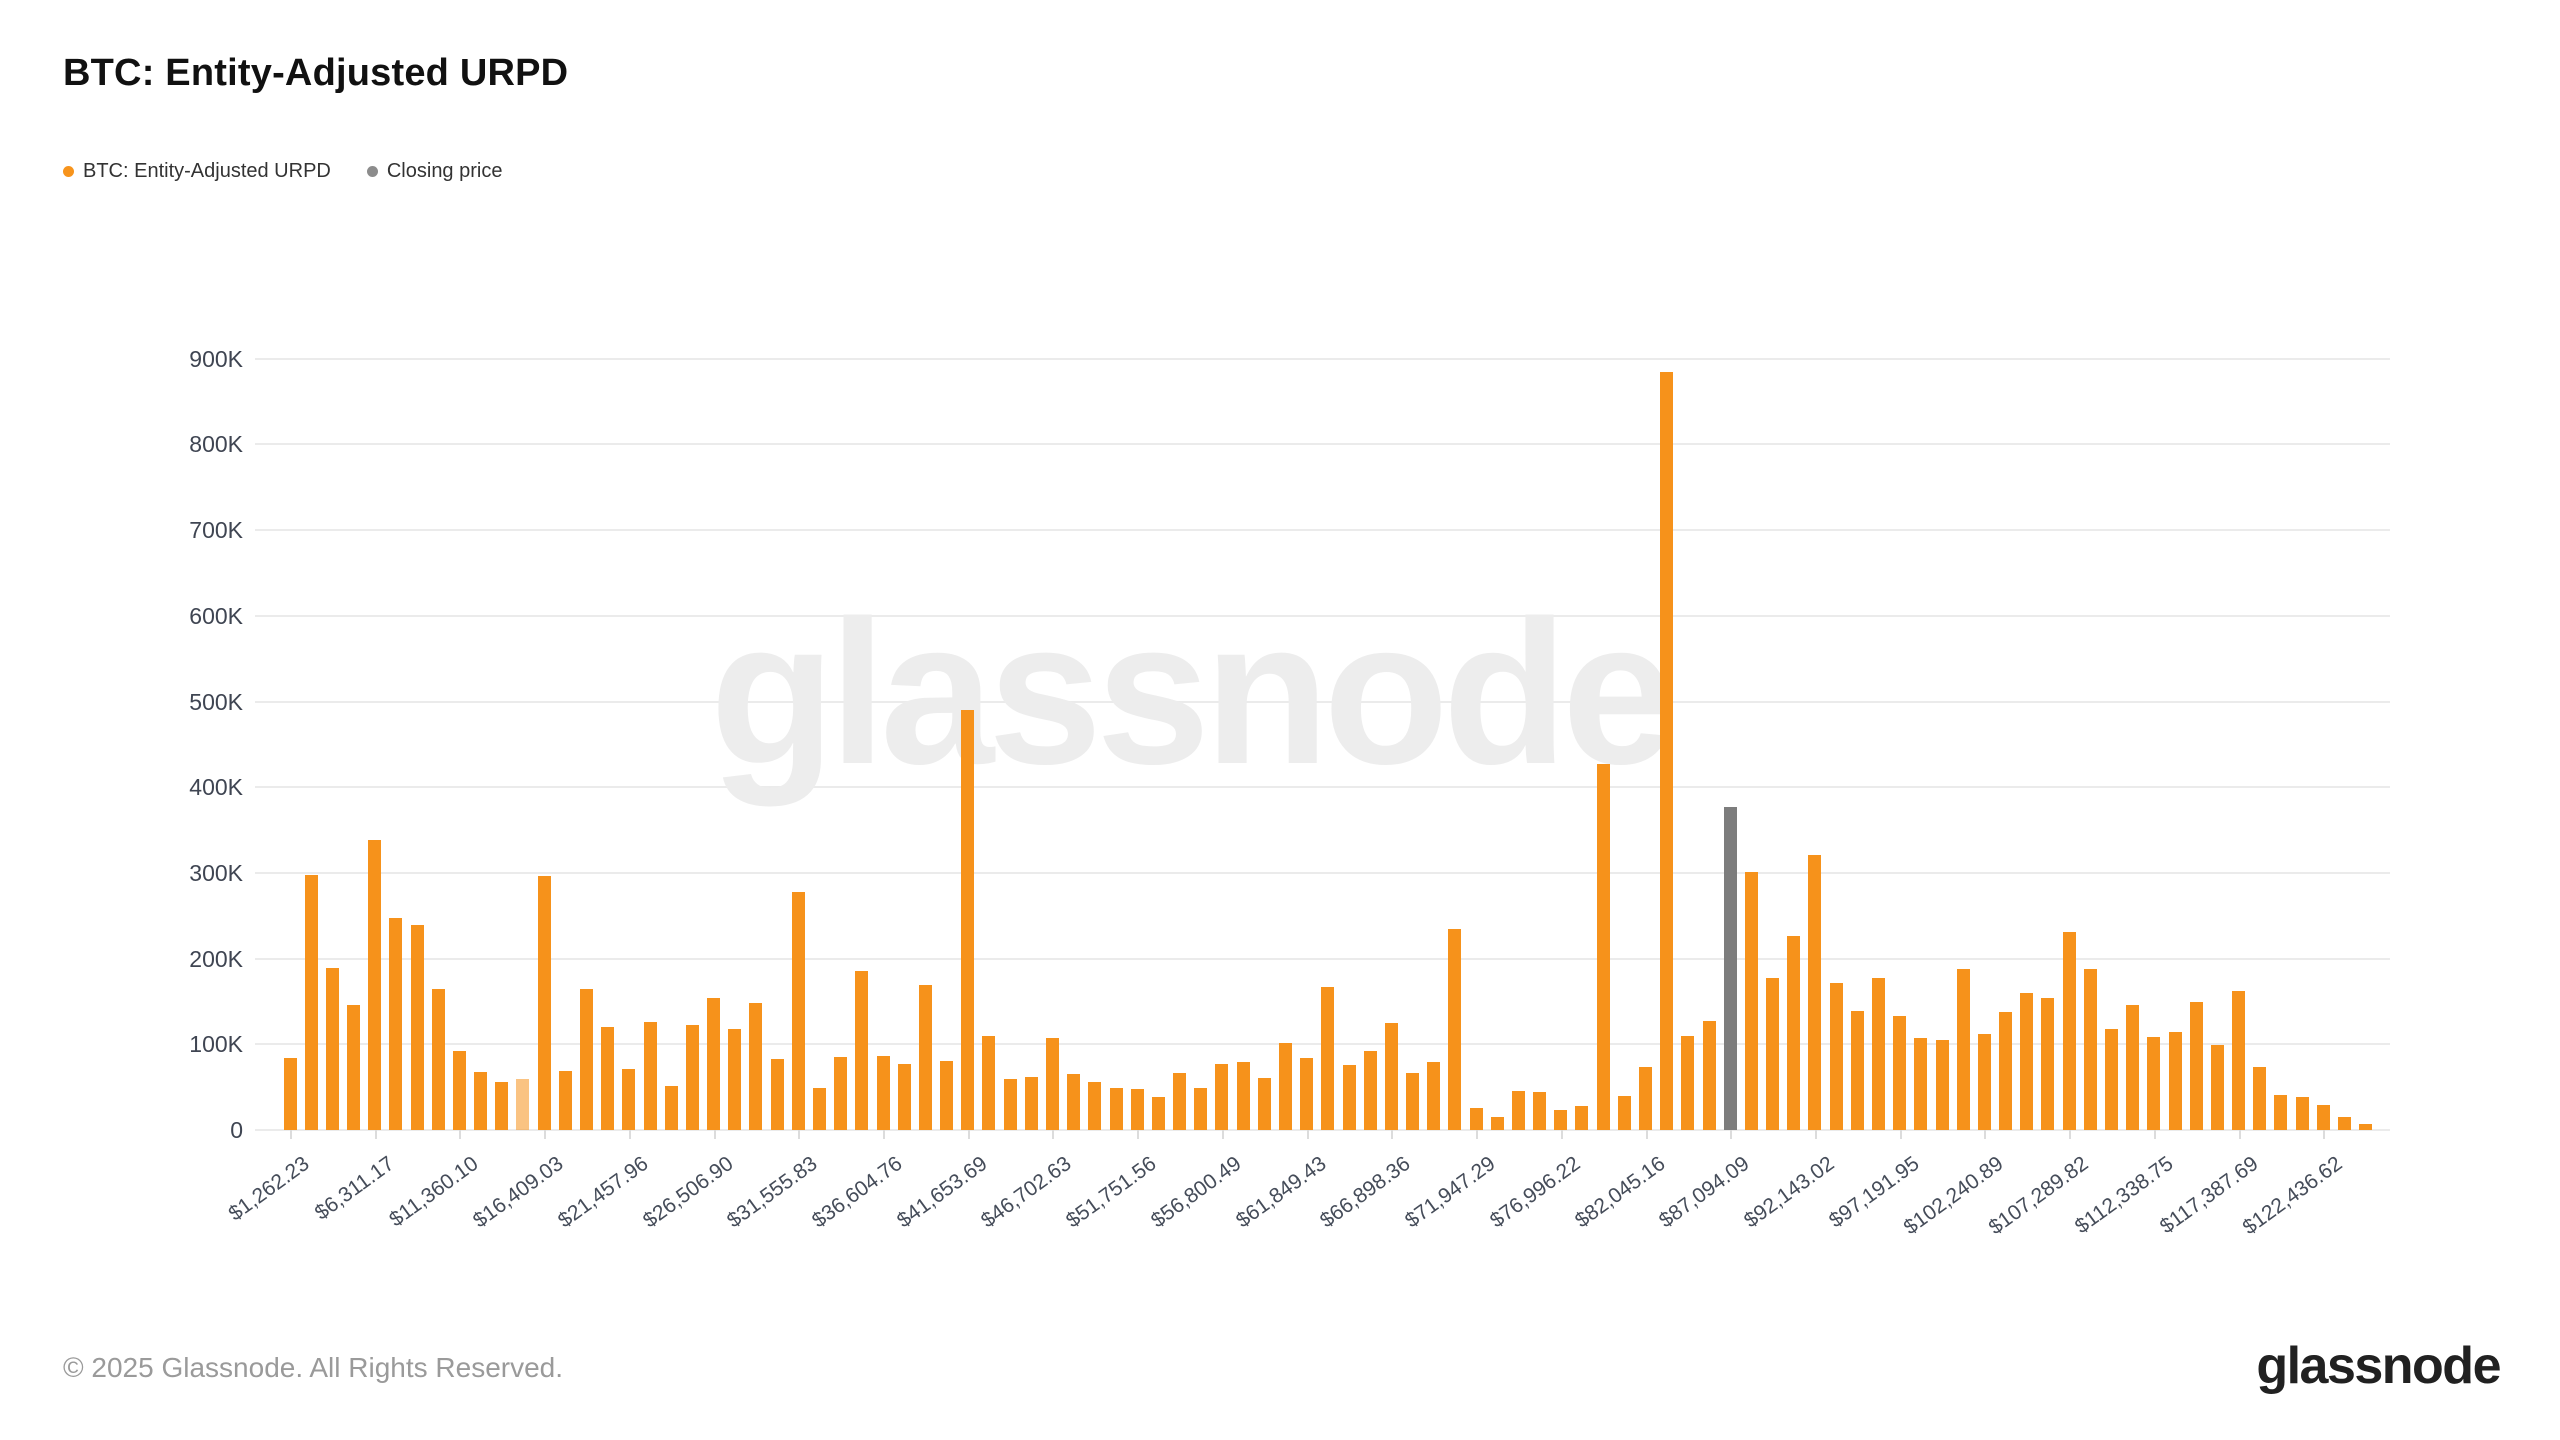  Describe the element at coordinates (216, 530) in the screenshot. I see `y-axis-tick-label: 700K` at that location.